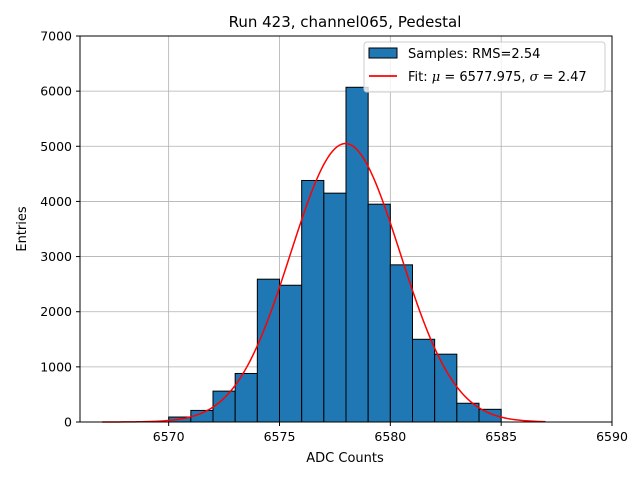 The width and height of the screenshot is (640, 480). I want to click on x-tick-label: 6575, so click(280, 436).